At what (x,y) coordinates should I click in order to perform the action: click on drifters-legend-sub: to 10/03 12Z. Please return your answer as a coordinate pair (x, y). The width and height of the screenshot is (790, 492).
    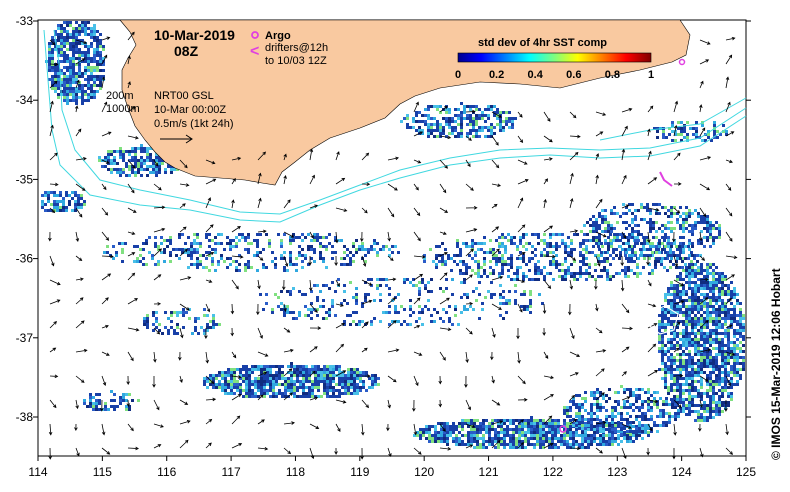
    Looking at the image, I should click on (296, 61).